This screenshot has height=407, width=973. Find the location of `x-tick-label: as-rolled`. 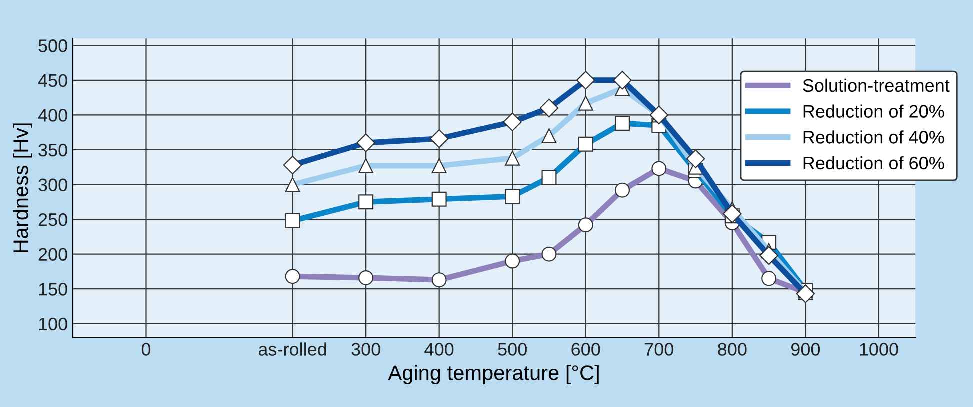

x-tick-label: as-rolled is located at coordinates (292, 349).